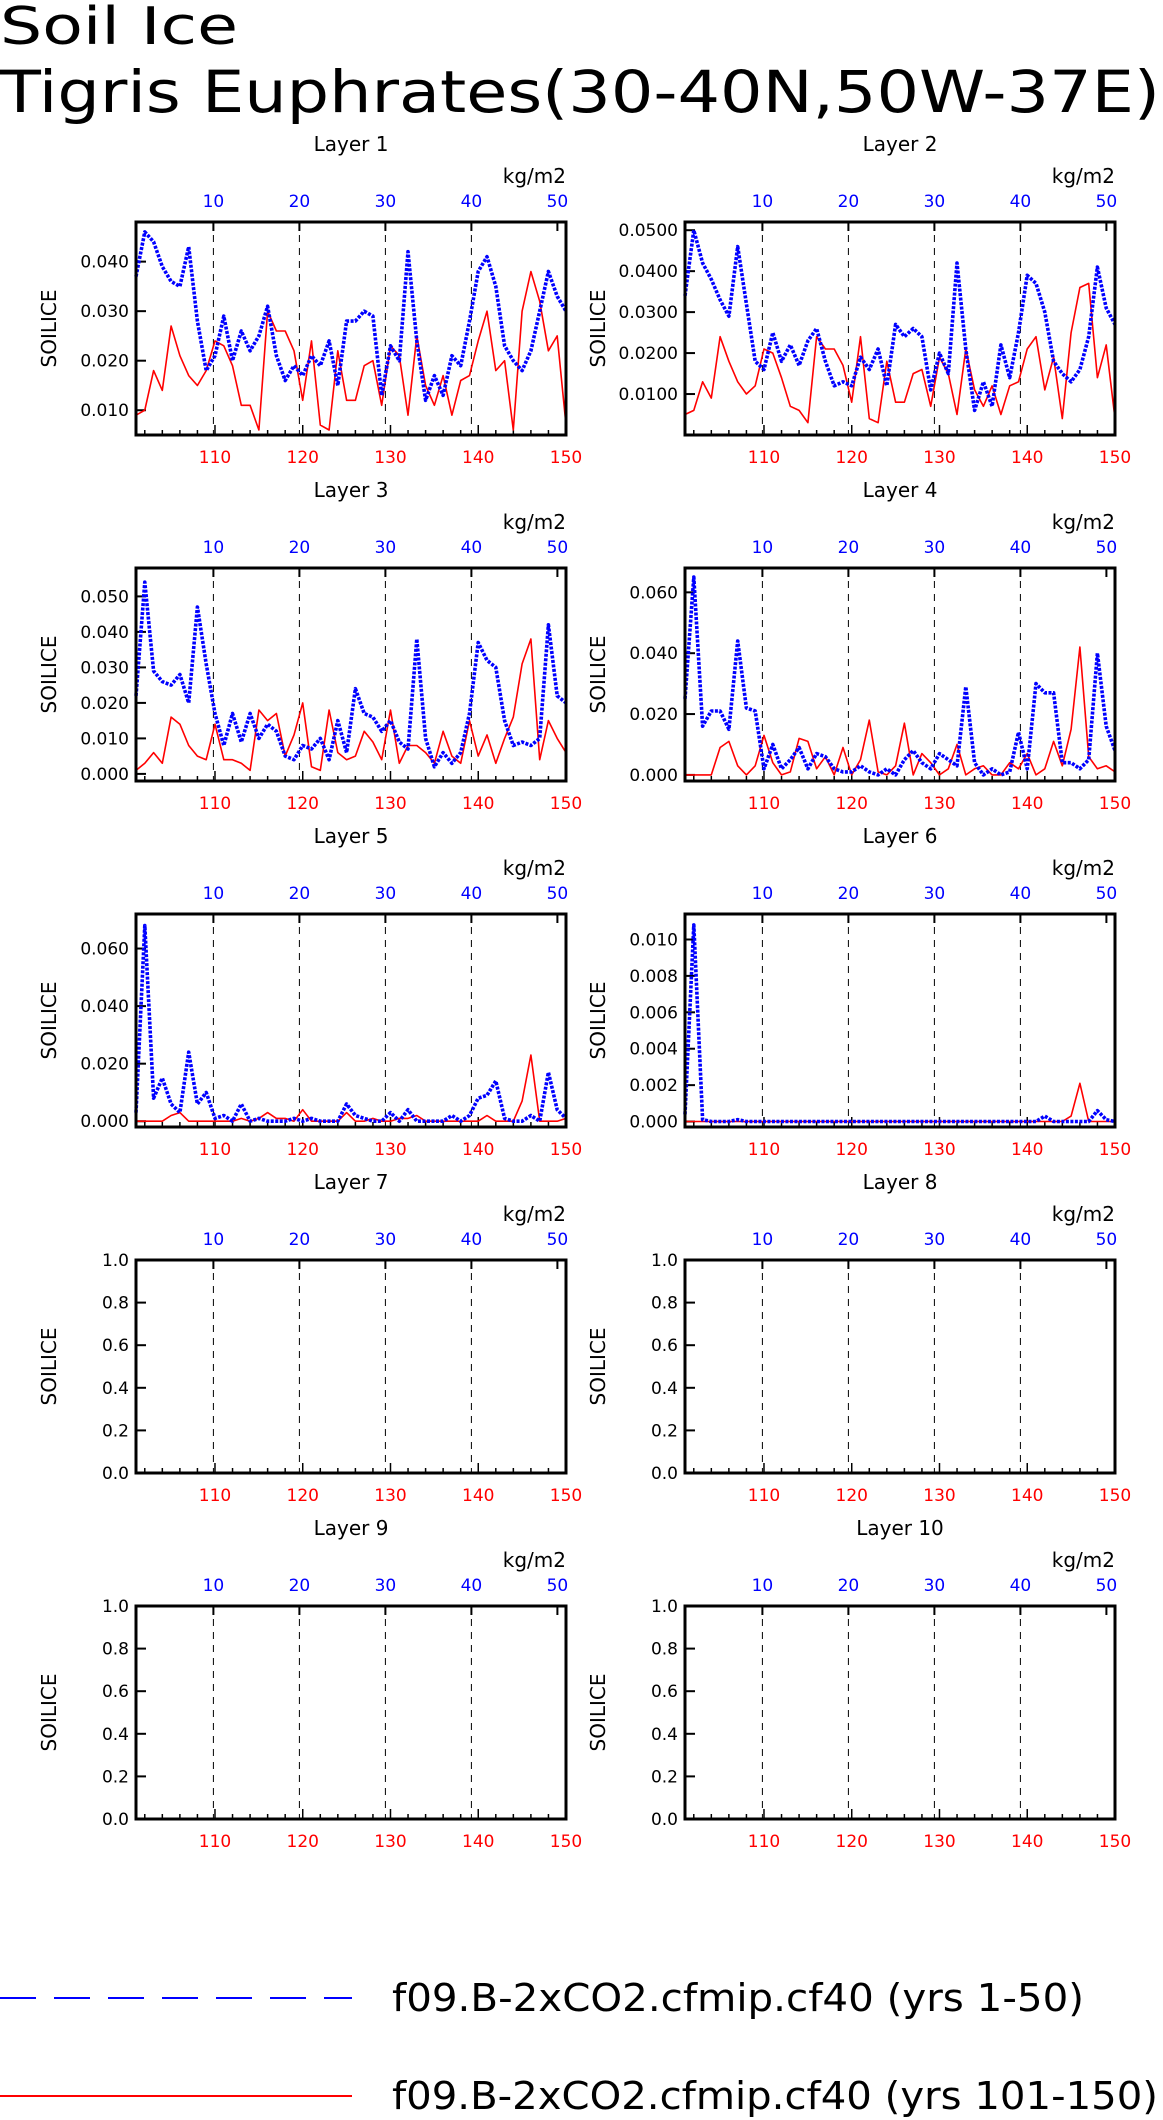  Describe the element at coordinates (775, 2096) in the screenshot. I see `legend-label: f09.B-2xCO2.cfmip.cf40 (yrs 101-150)` at that location.